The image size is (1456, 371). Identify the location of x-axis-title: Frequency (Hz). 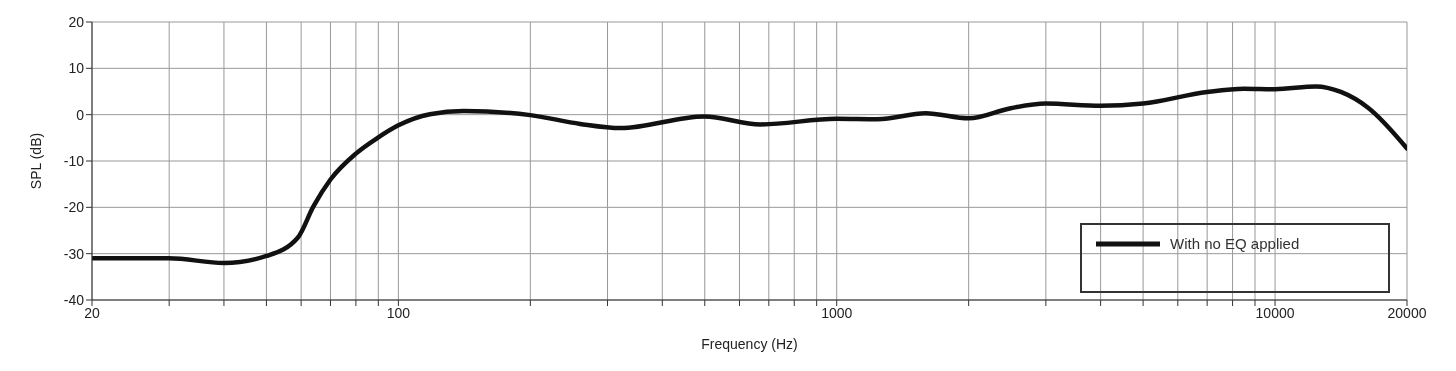
(749, 344).